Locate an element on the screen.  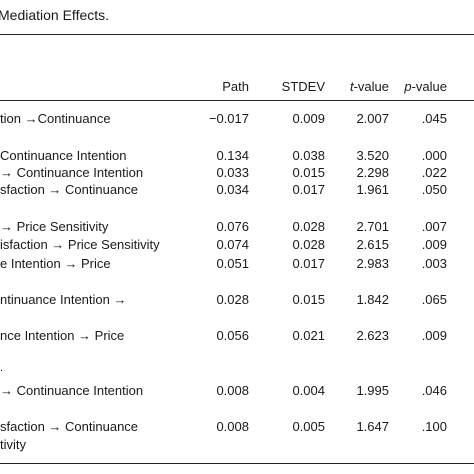
header-path: Path is located at coordinates (235, 86).